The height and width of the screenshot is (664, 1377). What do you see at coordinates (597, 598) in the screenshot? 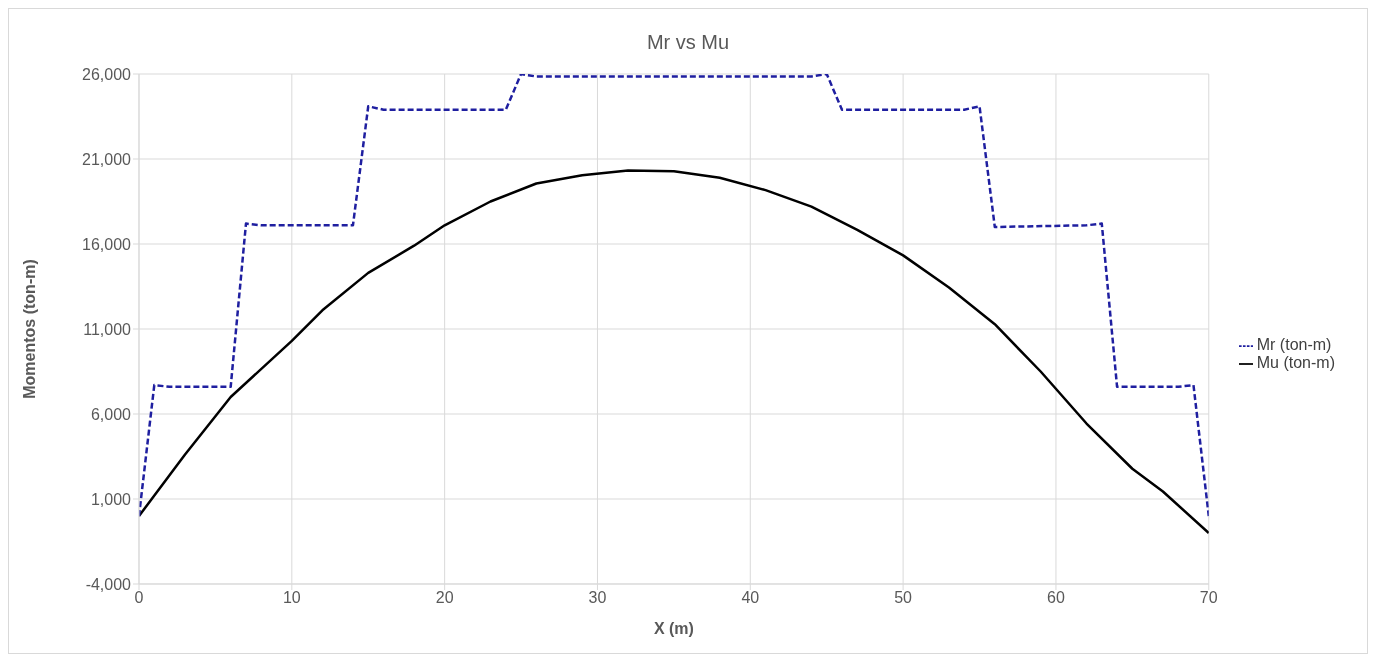
I see `x-tick-label: 30` at bounding box center [597, 598].